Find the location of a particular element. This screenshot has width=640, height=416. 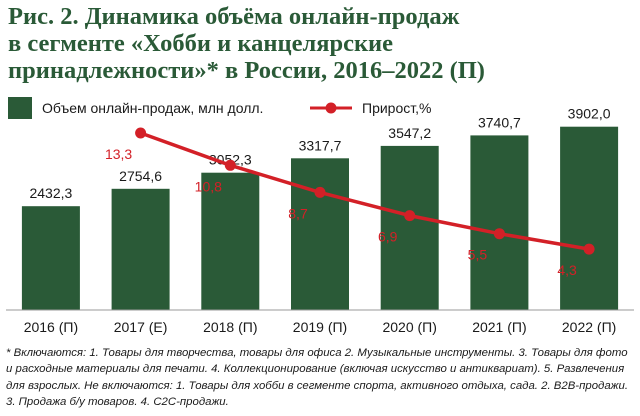

chart-title-line-1: Рис. 2. Динамика объёма онлайн-продаж is located at coordinates (234, 16).